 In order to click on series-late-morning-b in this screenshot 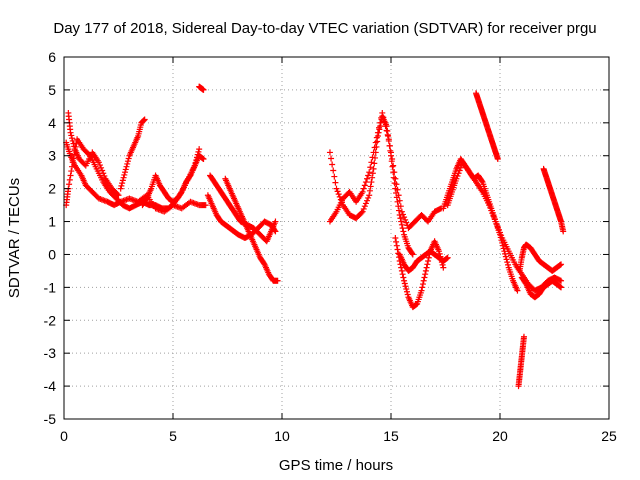, I will do `click(243, 208)`.